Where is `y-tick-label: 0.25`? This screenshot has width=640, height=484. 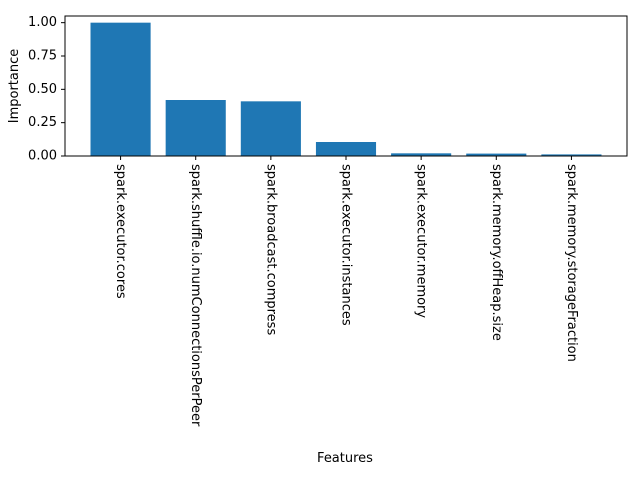 y-tick-label: 0.25 is located at coordinates (42, 122).